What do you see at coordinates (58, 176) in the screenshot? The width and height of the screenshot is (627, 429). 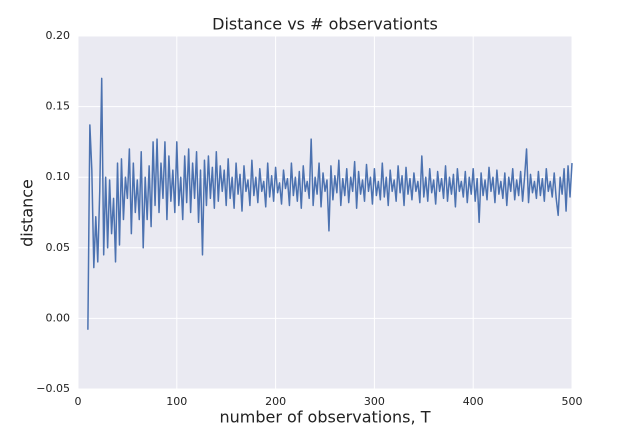 I see `y-tick-label: 0.10` at bounding box center [58, 176].